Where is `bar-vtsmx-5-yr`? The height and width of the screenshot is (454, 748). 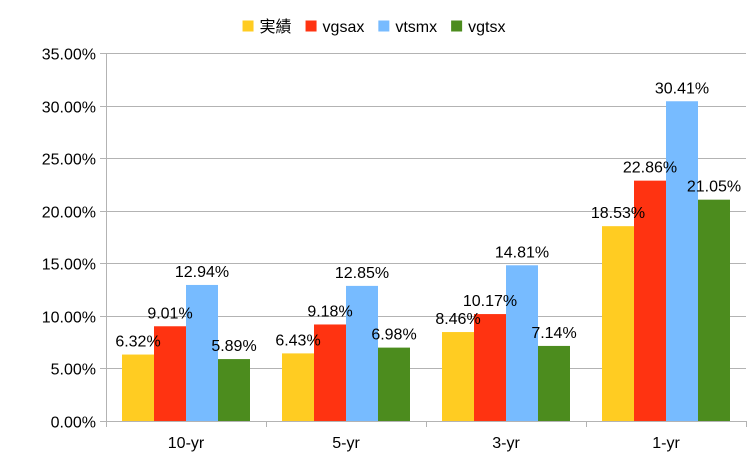
bar-vtsmx-5-yr is located at coordinates (362, 353).